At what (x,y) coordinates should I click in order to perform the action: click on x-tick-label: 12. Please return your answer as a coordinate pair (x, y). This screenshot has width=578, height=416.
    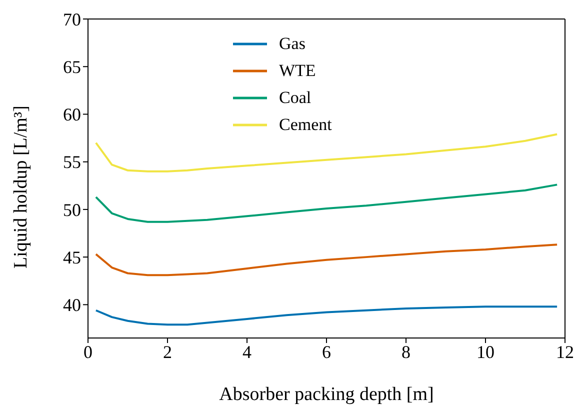
    Looking at the image, I should click on (565, 352).